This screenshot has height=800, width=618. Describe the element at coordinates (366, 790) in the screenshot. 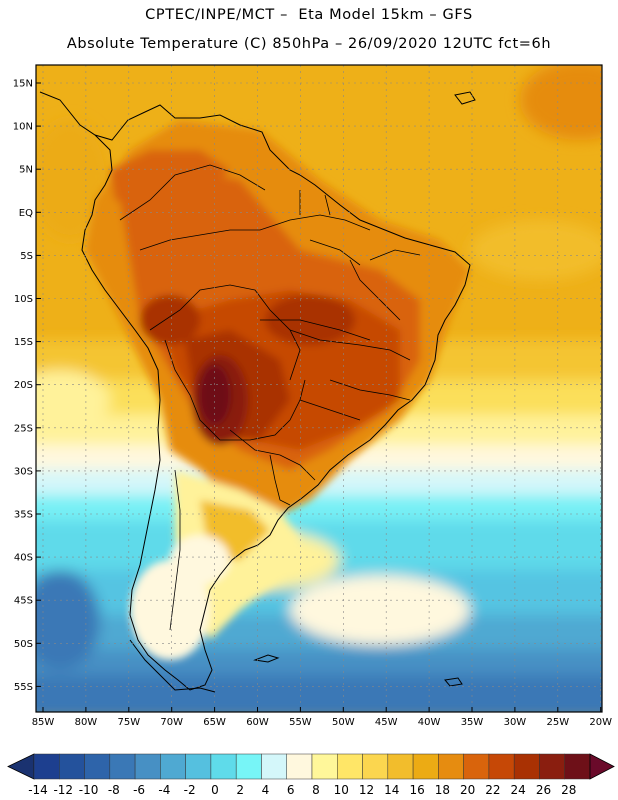

I see `colorbar-label: 12` at that location.